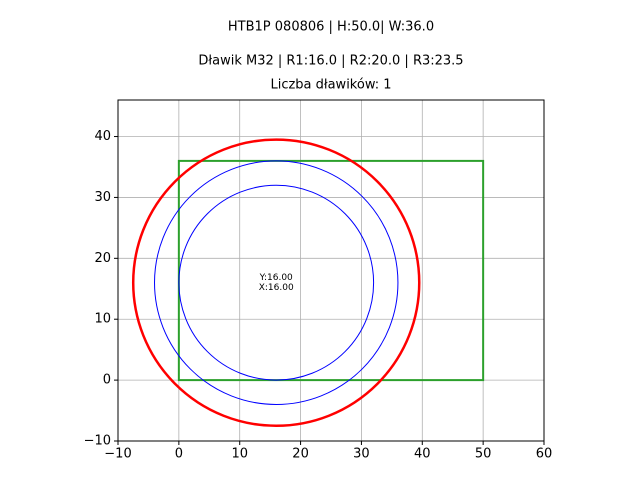 The width and height of the screenshot is (640, 480). I want to click on annotation: X:16.00, so click(276, 288).